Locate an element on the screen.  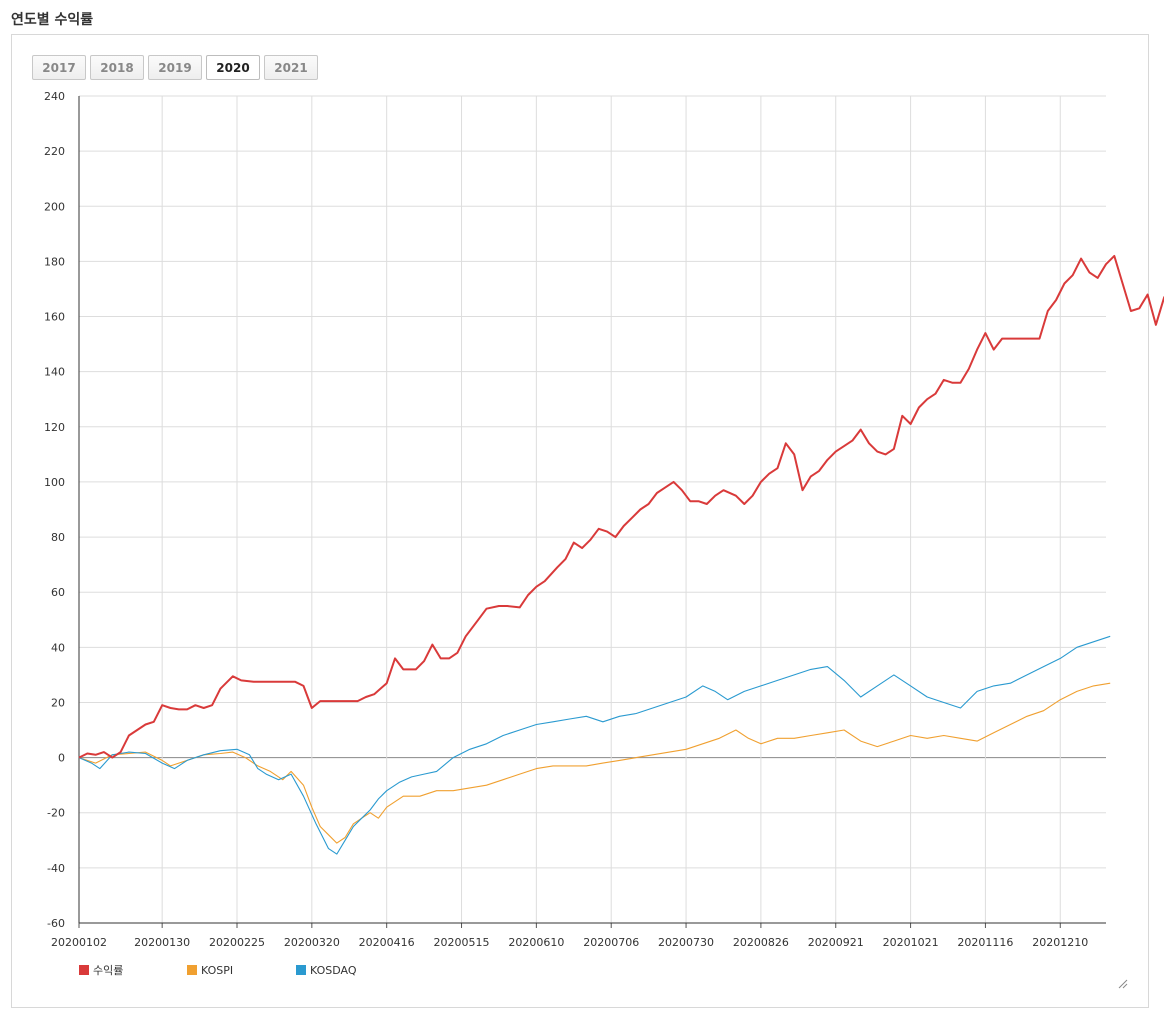
y-tick-label: 140 is located at coordinates (54, 372).